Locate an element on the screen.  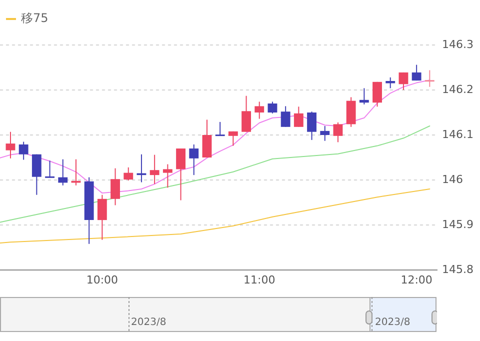
y-tick-label: 145.8 is located at coordinates (458, 269).